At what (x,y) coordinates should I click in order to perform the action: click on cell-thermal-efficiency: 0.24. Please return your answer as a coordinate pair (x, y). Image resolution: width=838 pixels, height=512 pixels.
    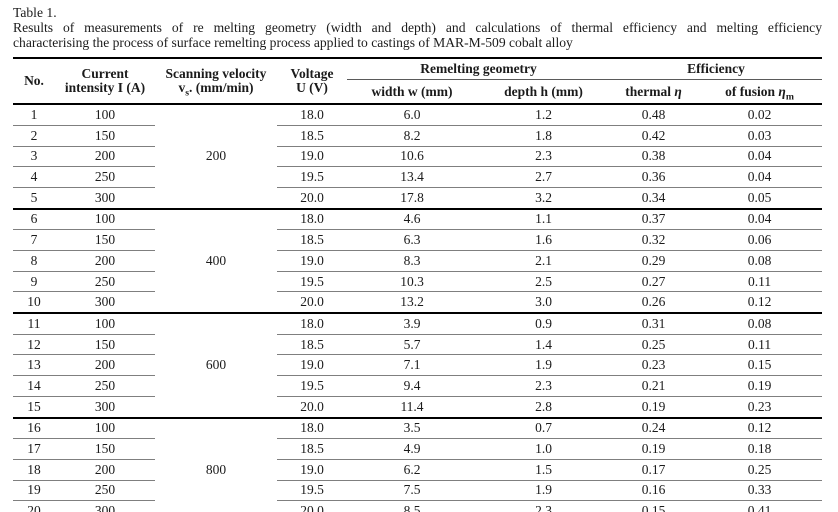
    Looking at the image, I should click on (654, 428).